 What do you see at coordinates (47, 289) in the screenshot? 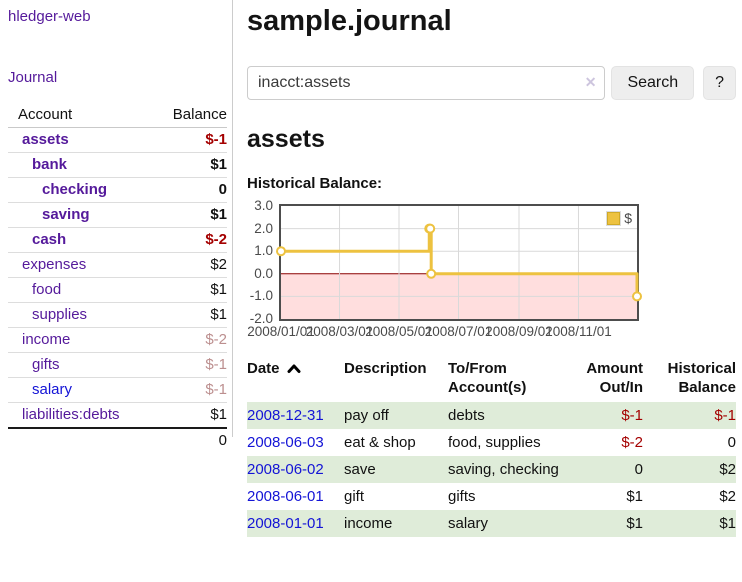
I see `account-link-food: food` at bounding box center [47, 289].